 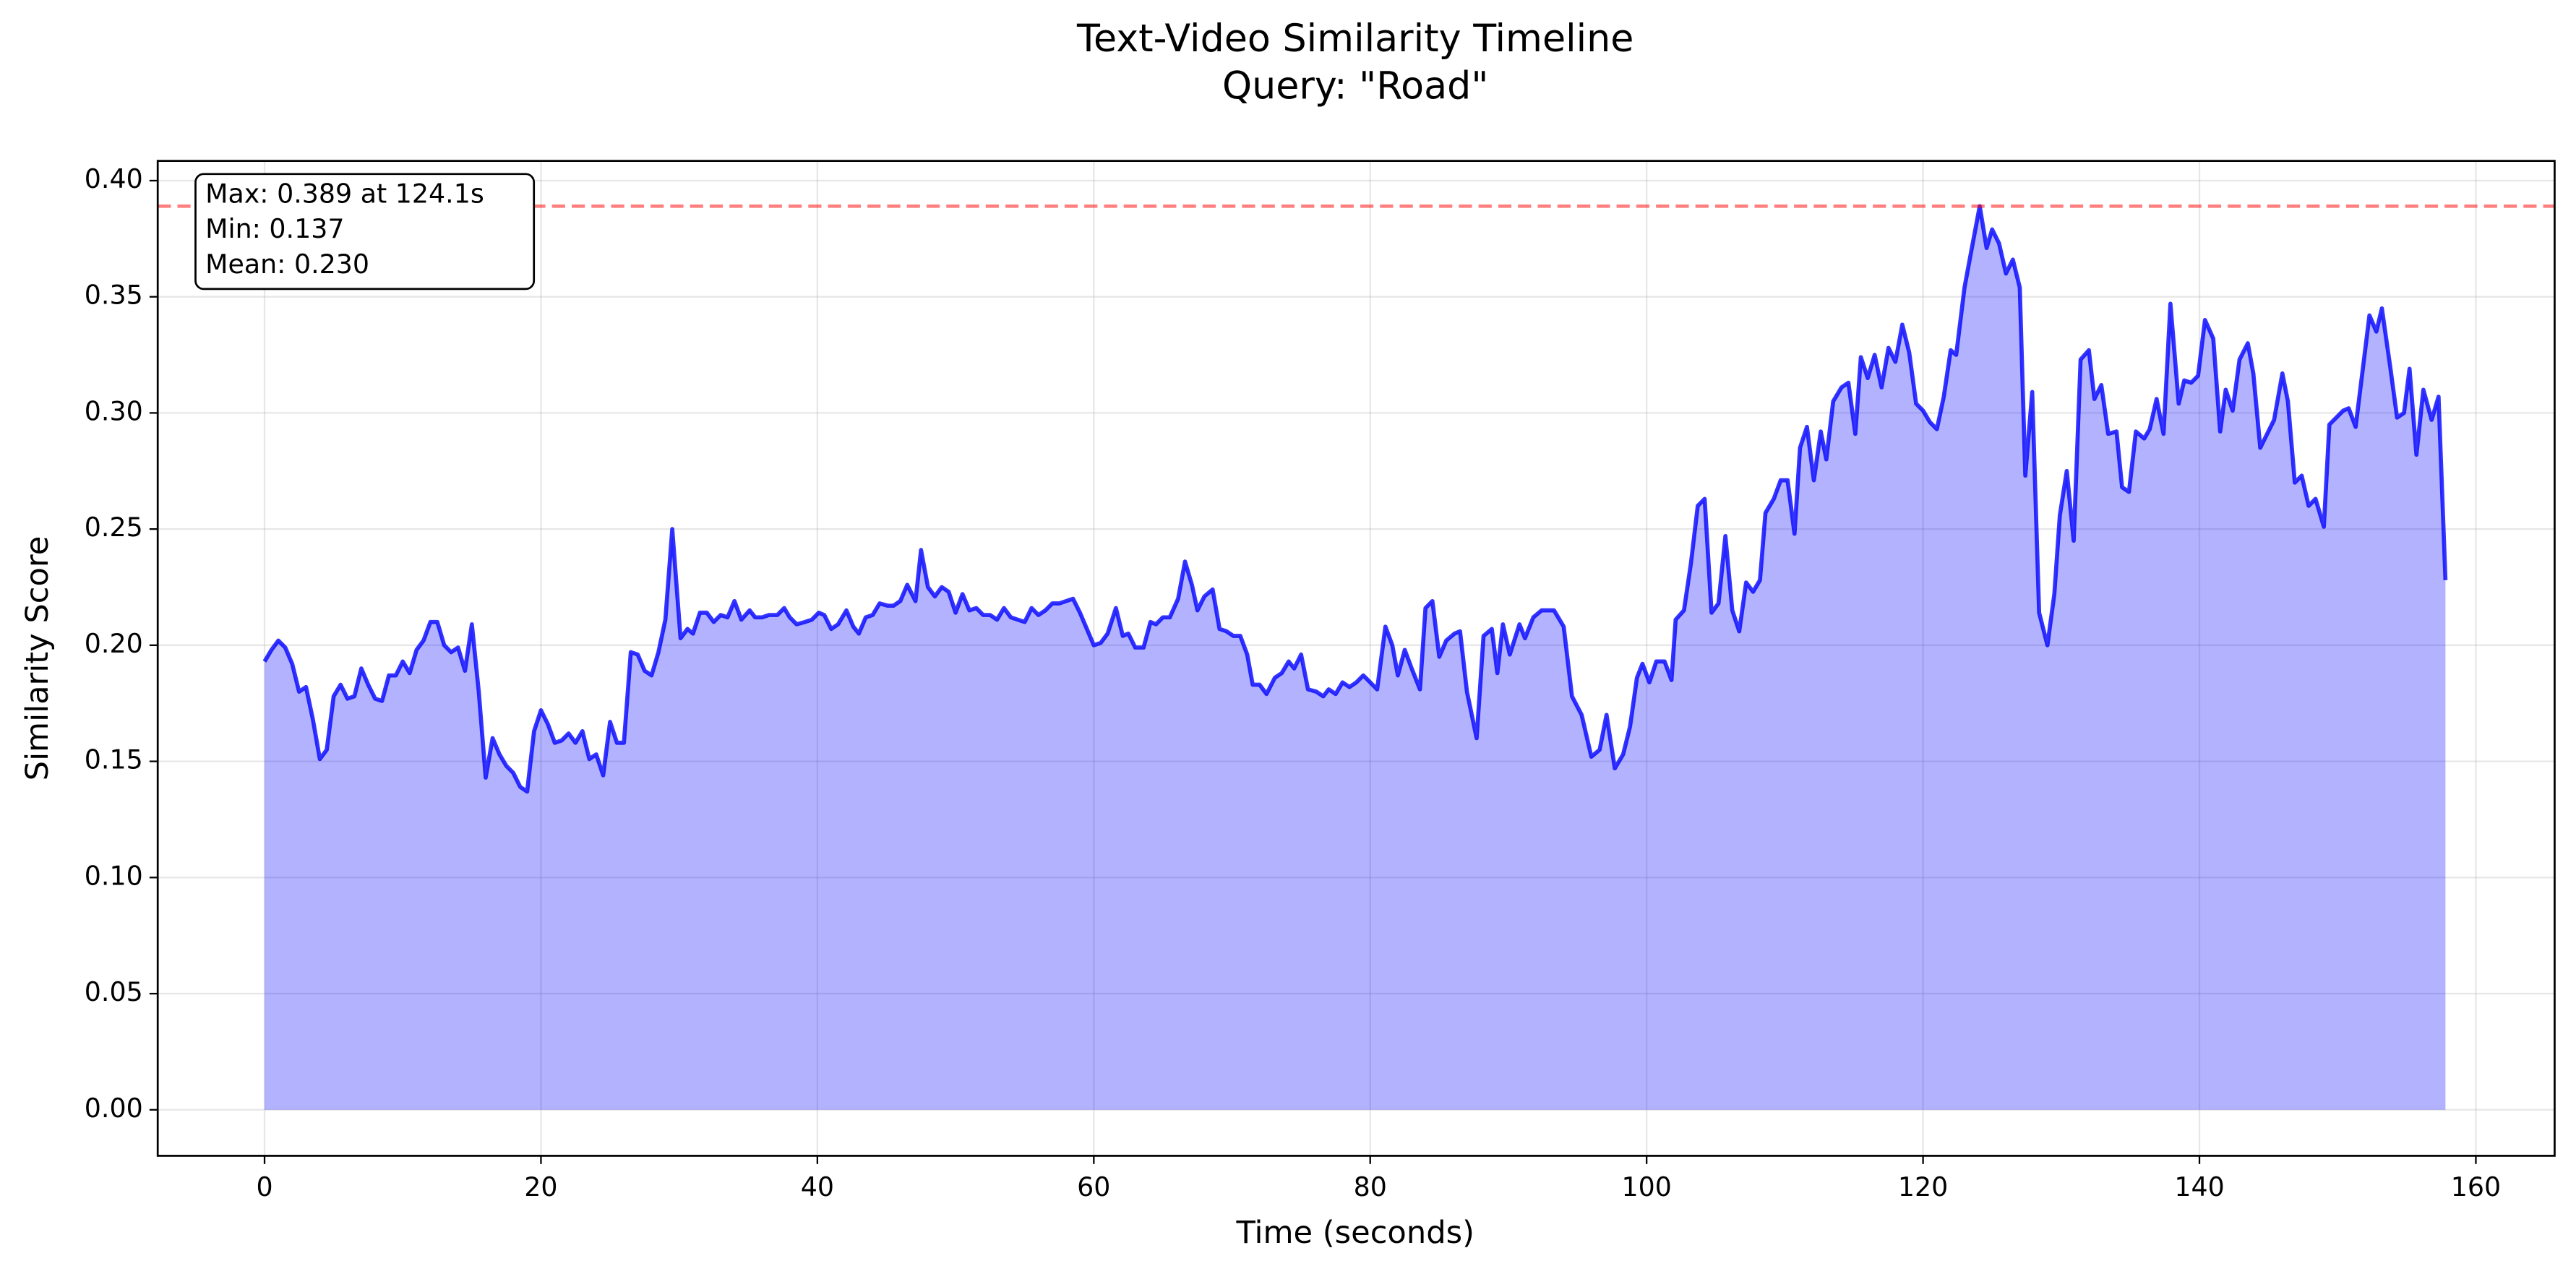 What do you see at coordinates (365, 231) in the screenshot?
I see `stats-box` at bounding box center [365, 231].